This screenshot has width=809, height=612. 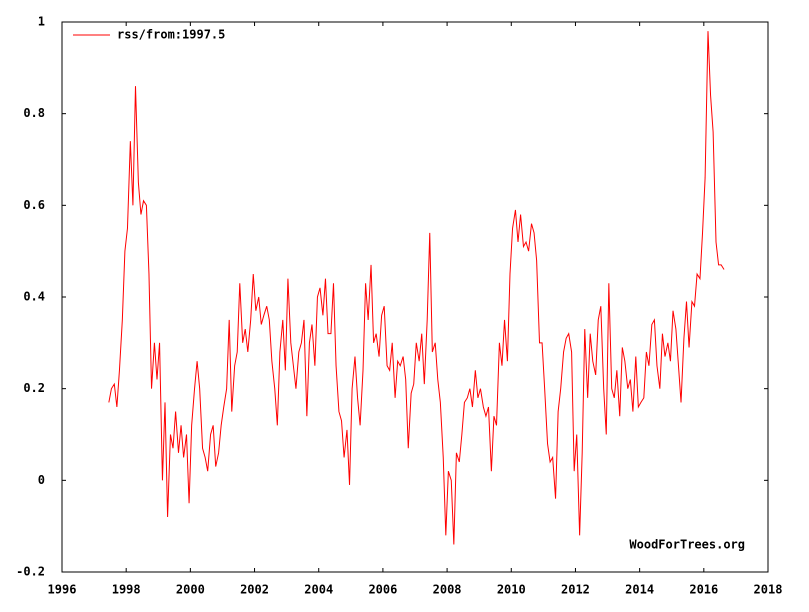 I want to click on x-tick-label: 2004, so click(x=318, y=590).